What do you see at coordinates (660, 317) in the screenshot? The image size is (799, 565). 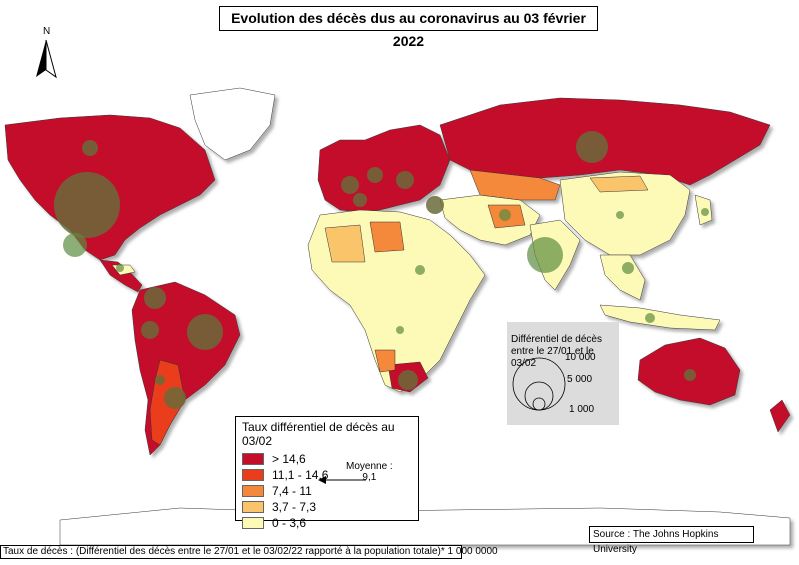 I see `indonesia` at bounding box center [660, 317].